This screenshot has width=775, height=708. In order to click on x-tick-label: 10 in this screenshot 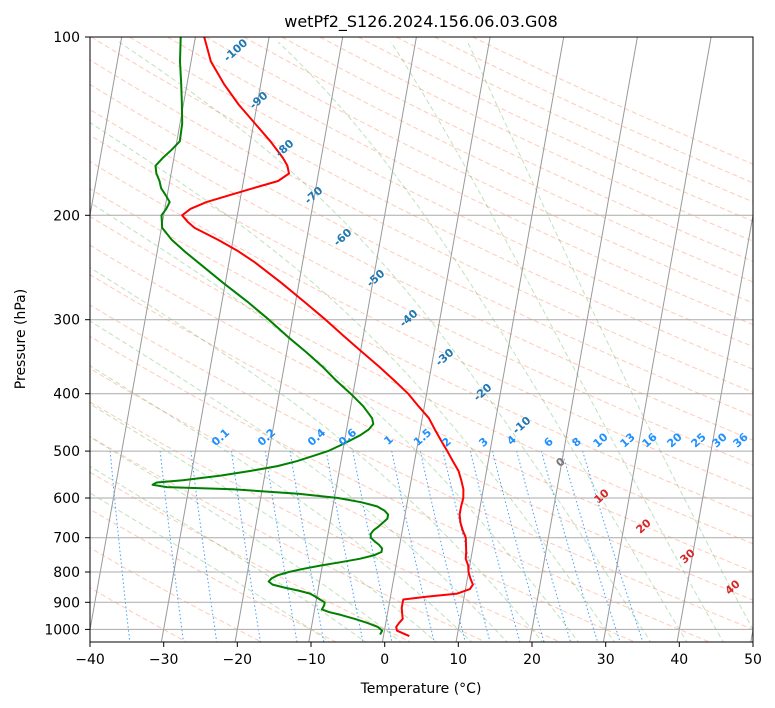, I will do `click(458, 660)`.